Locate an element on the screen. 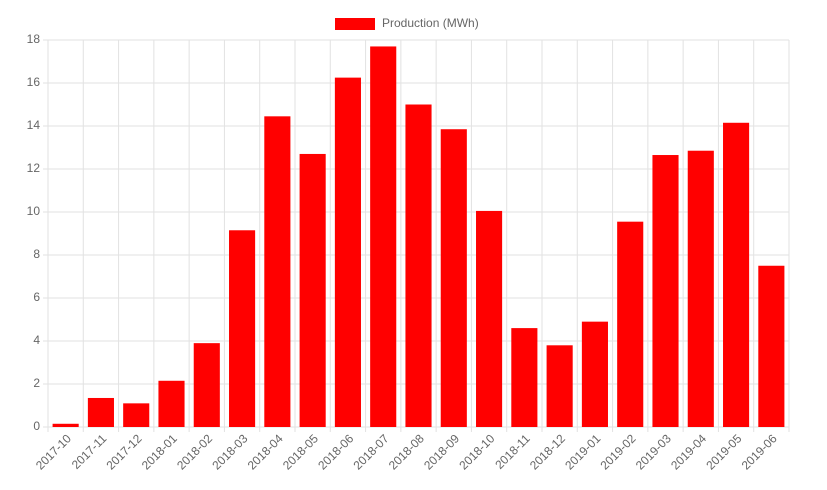  x-tick-label: 2019-06 is located at coordinates (759, 451).